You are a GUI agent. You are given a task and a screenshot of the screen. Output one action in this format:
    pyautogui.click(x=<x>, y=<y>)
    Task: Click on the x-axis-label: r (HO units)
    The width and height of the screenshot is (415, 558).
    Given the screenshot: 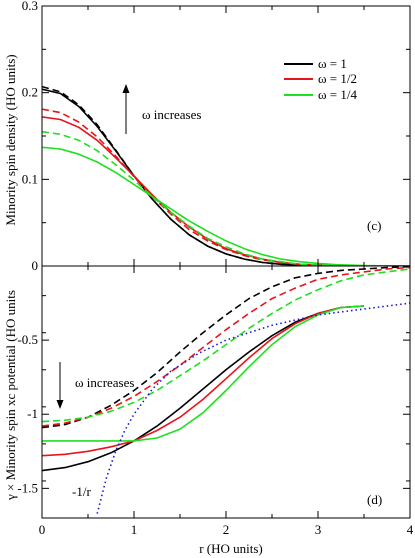 What is the action you would take?
    pyautogui.click(x=231, y=548)
    